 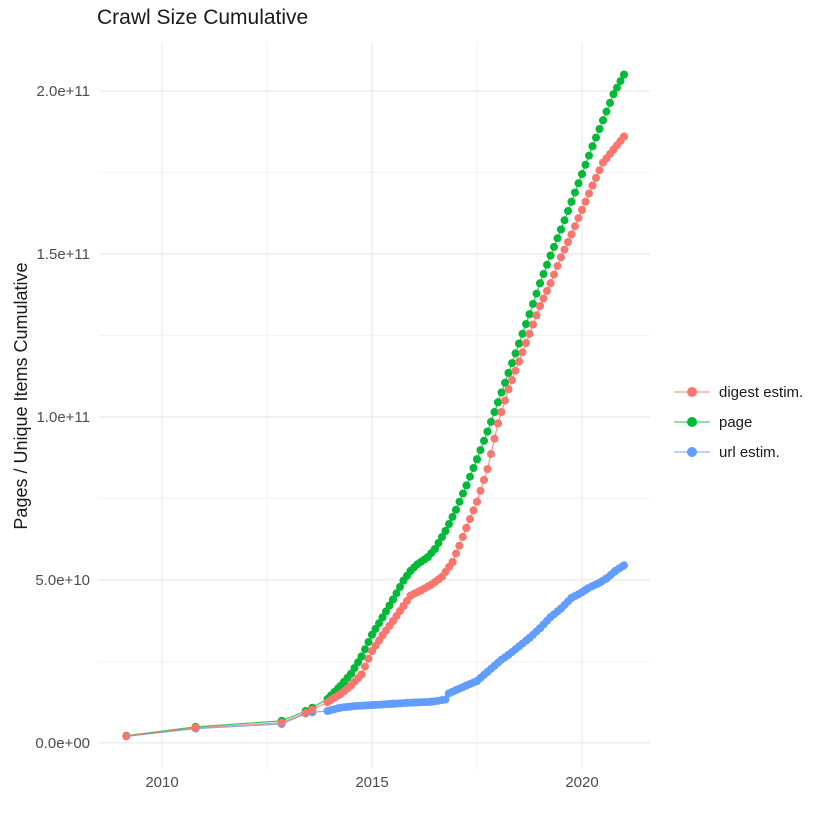 I want to click on y-tick-label: 0.0e+00, so click(x=62, y=743).